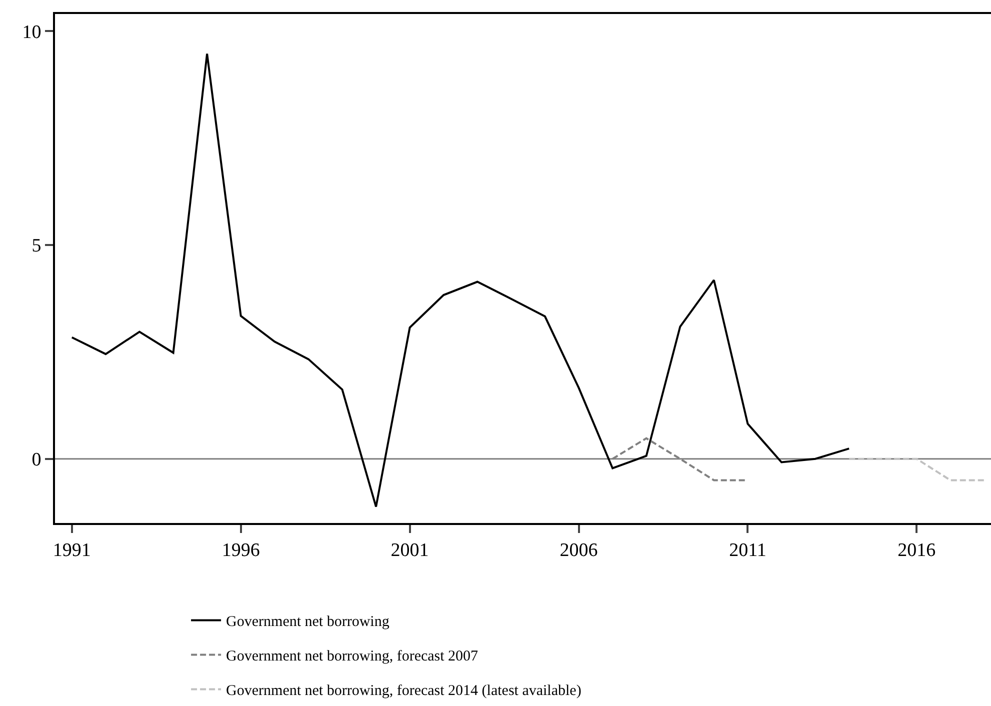 This screenshot has height=706, width=991. I want to click on x-tick-label: 1991, so click(71, 550).